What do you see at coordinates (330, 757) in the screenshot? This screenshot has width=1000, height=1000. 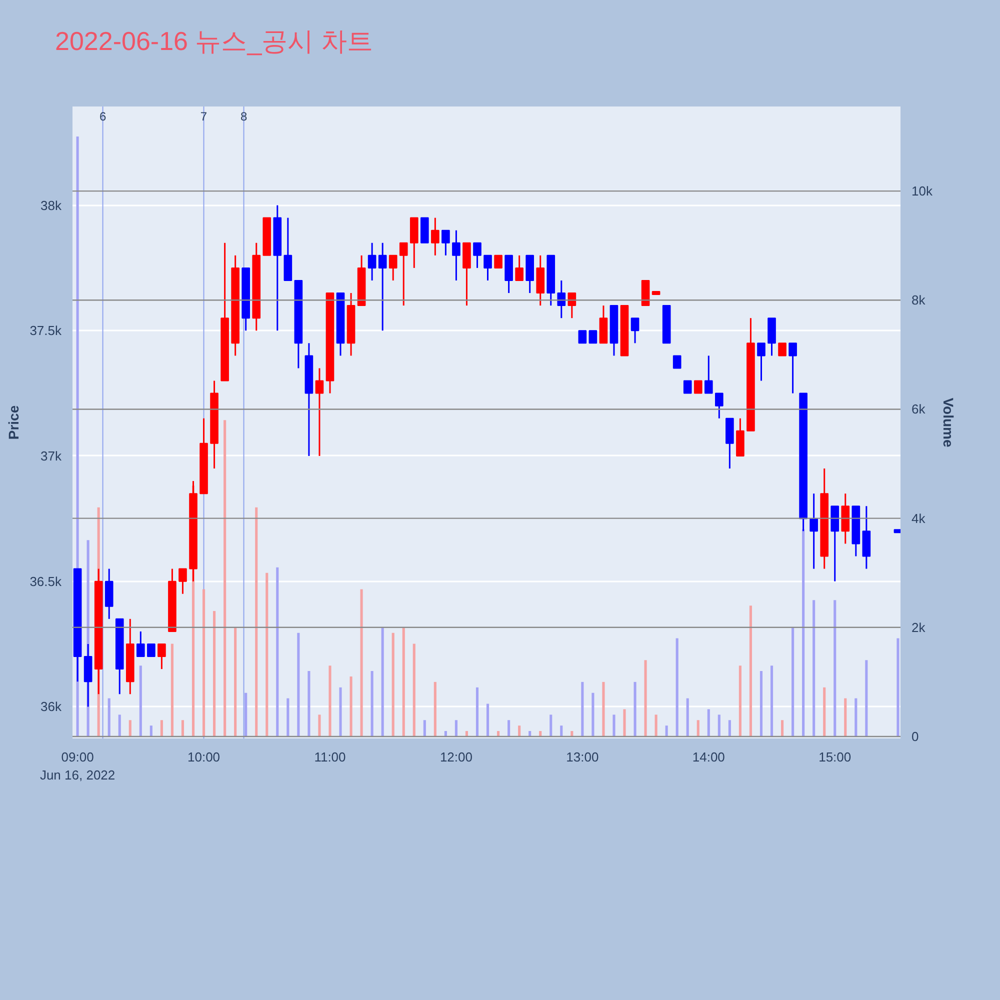 I see `x-tick-label: 11:00` at bounding box center [330, 757].